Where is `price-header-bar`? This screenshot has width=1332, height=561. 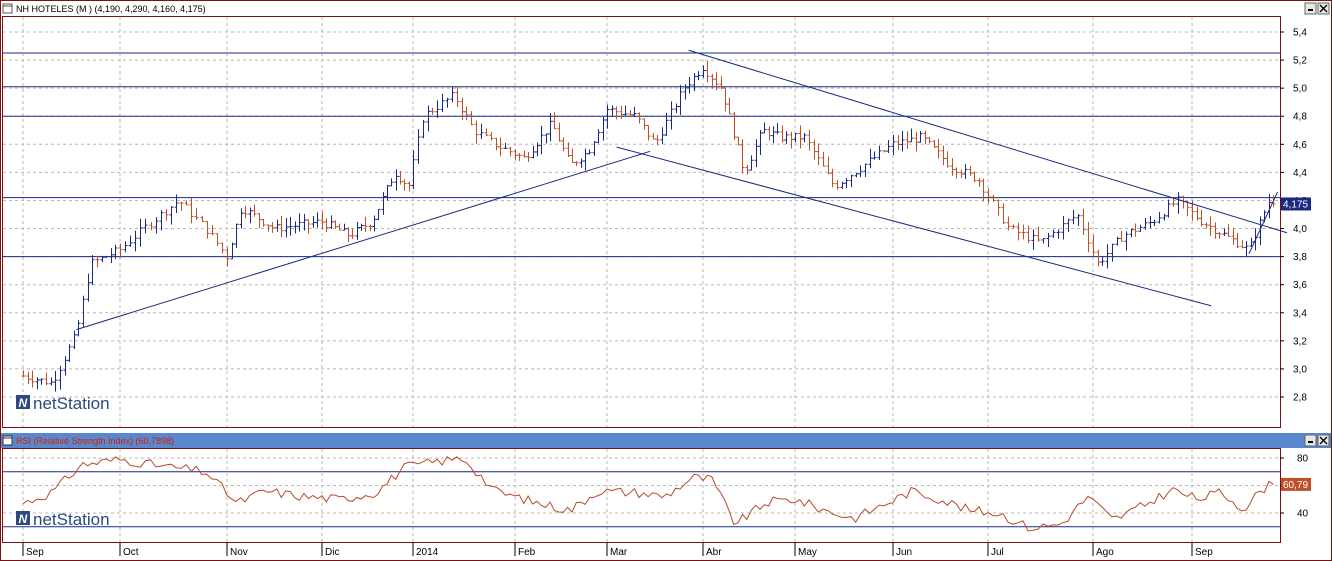
price-header-bar is located at coordinates (666, 8).